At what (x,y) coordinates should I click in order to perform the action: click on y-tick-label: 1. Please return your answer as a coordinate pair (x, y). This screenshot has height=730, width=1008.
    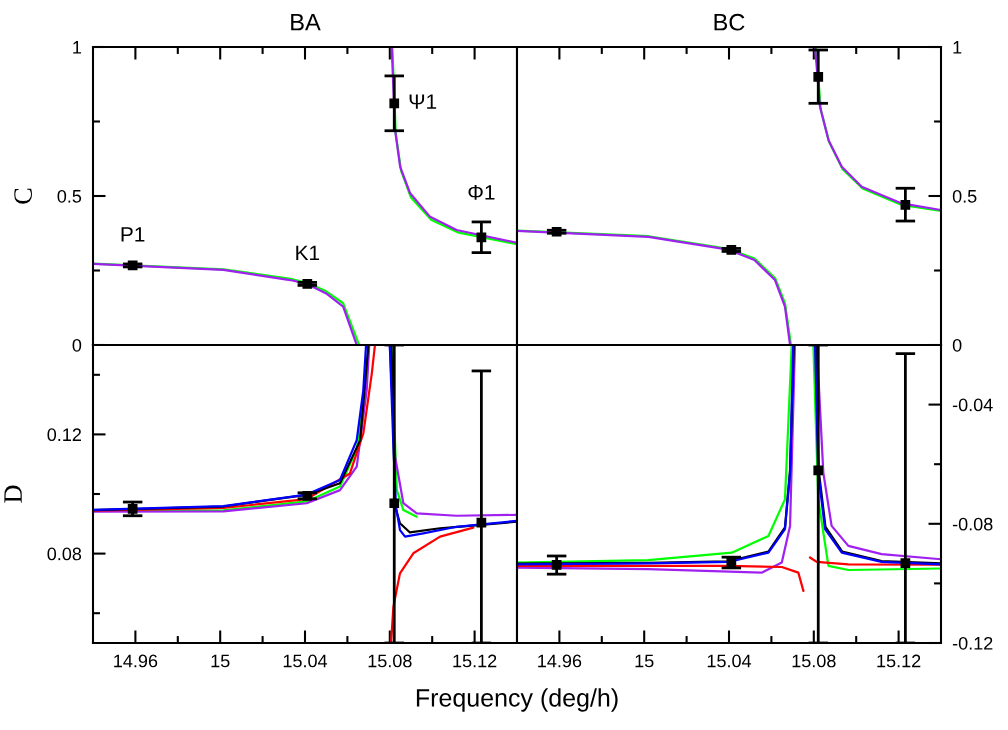
    Looking at the image, I should click on (77, 47).